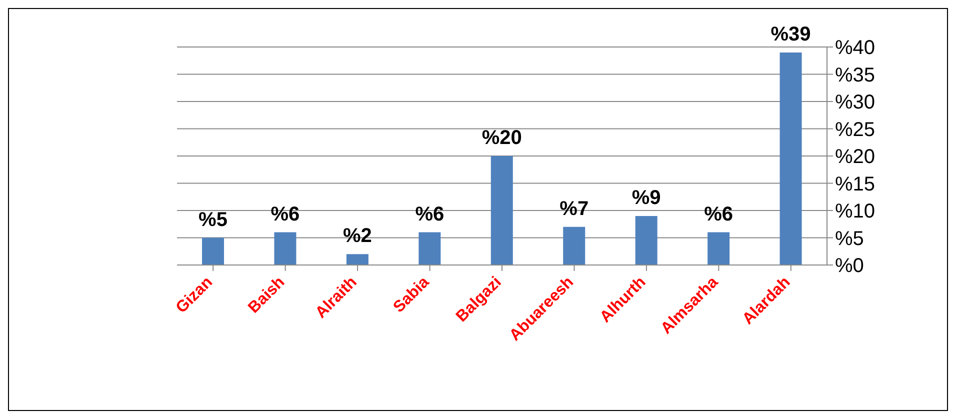 The height and width of the screenshot is (419, 956). What do you see at coordinates (855, 129) in the screenshot?
I see `y-tick-label: %25` at bounding box center [855, 129].